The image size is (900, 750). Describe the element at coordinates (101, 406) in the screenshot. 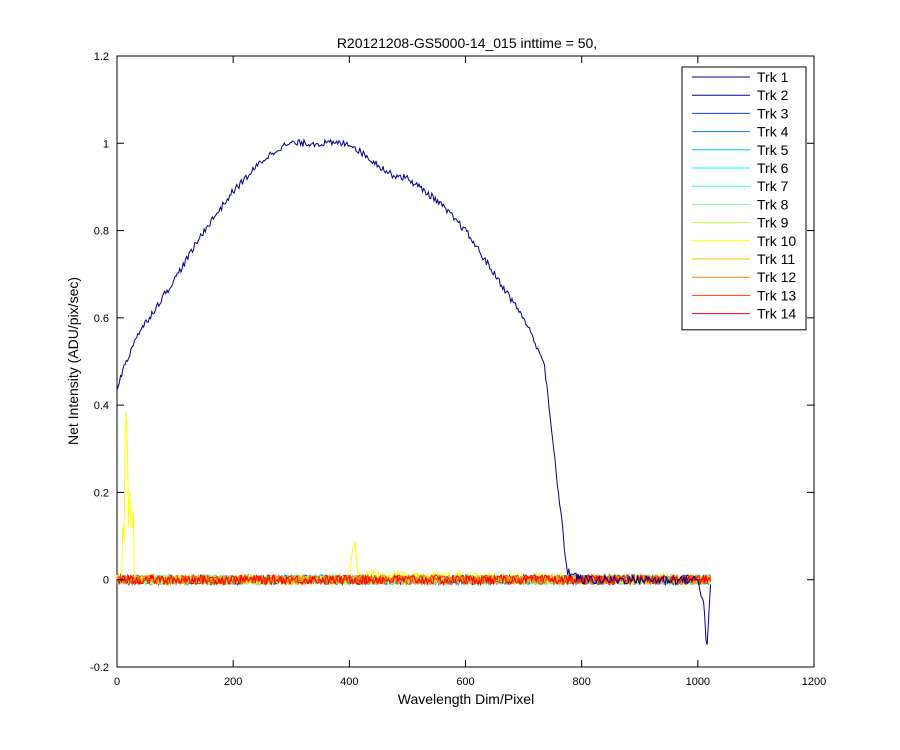

I see `y-tick-label: 0.4` at that location.